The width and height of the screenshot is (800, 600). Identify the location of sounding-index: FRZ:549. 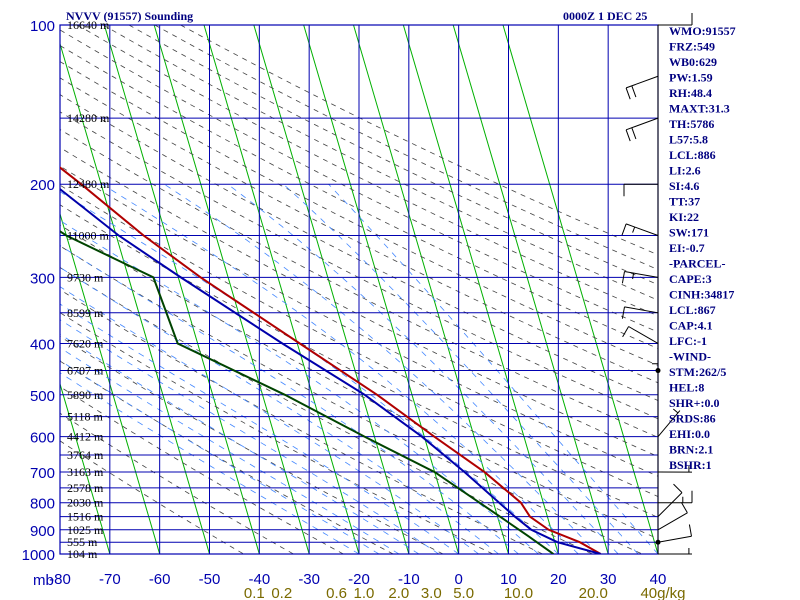
(692, 47).